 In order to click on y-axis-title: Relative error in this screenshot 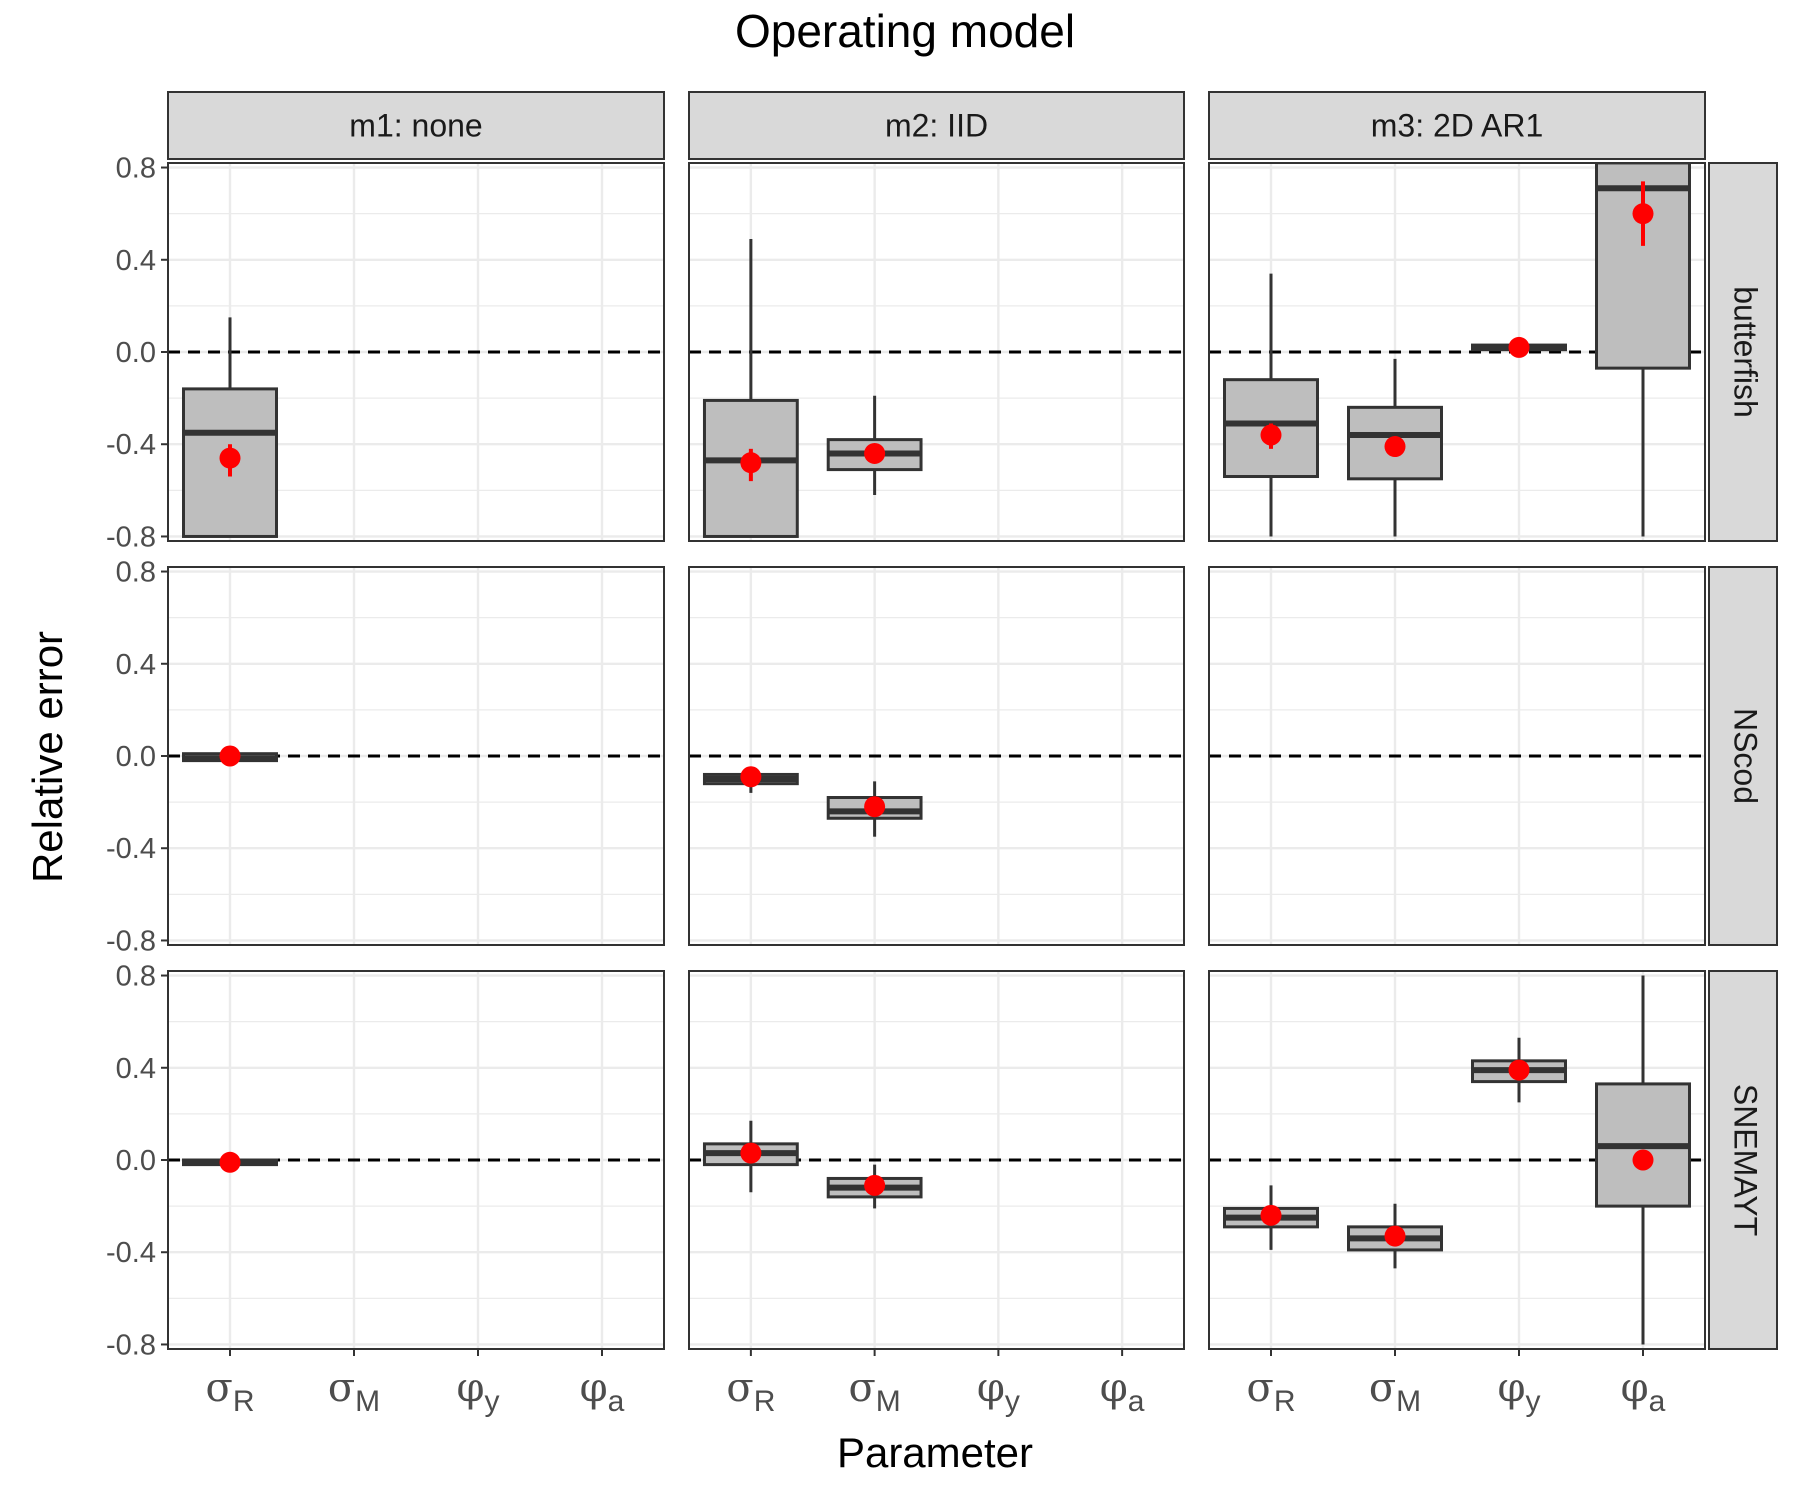, I will do `click(47, 757)`.